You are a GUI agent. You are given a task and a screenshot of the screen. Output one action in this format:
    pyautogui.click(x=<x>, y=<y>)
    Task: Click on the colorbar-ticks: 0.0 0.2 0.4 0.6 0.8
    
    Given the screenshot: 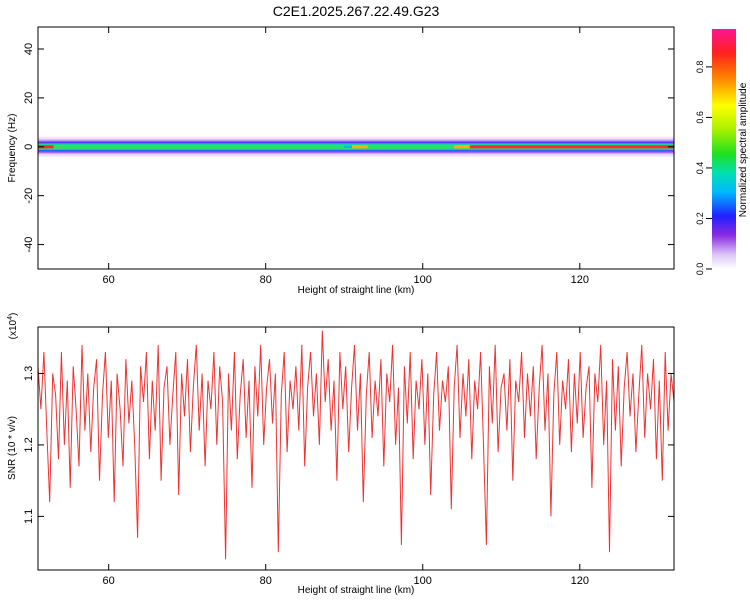 What is the action you would take?
    pyautogui.click(x=703, y=168)
    